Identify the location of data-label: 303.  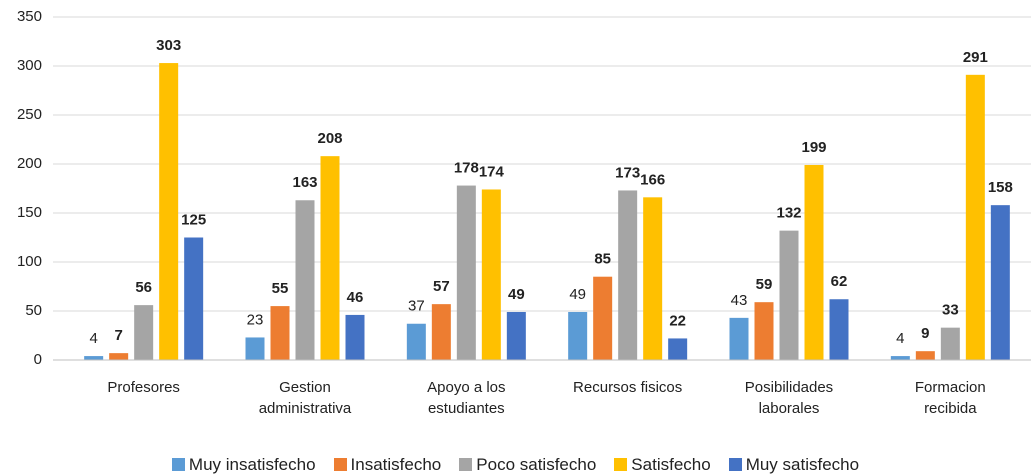
(168, 45).